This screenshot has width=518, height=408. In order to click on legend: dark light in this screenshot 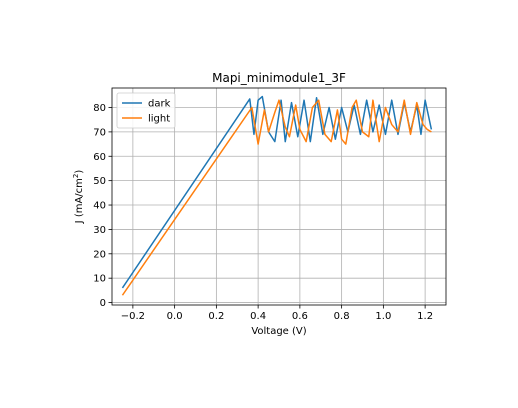, I will do `click(146, 110)`.